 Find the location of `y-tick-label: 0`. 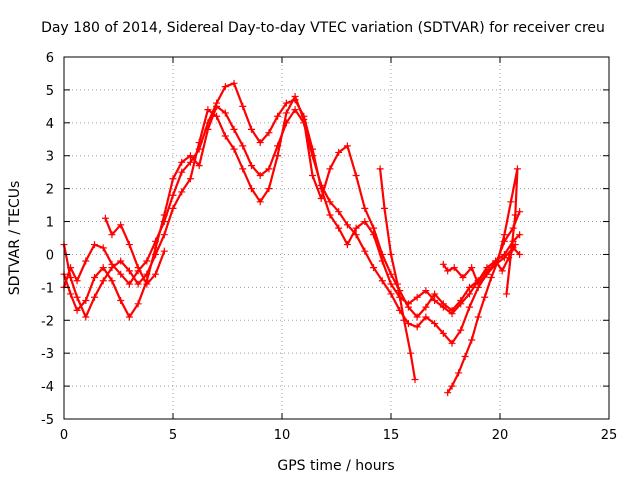

y-tick-label: 0 is located at coordinates (50, 255).